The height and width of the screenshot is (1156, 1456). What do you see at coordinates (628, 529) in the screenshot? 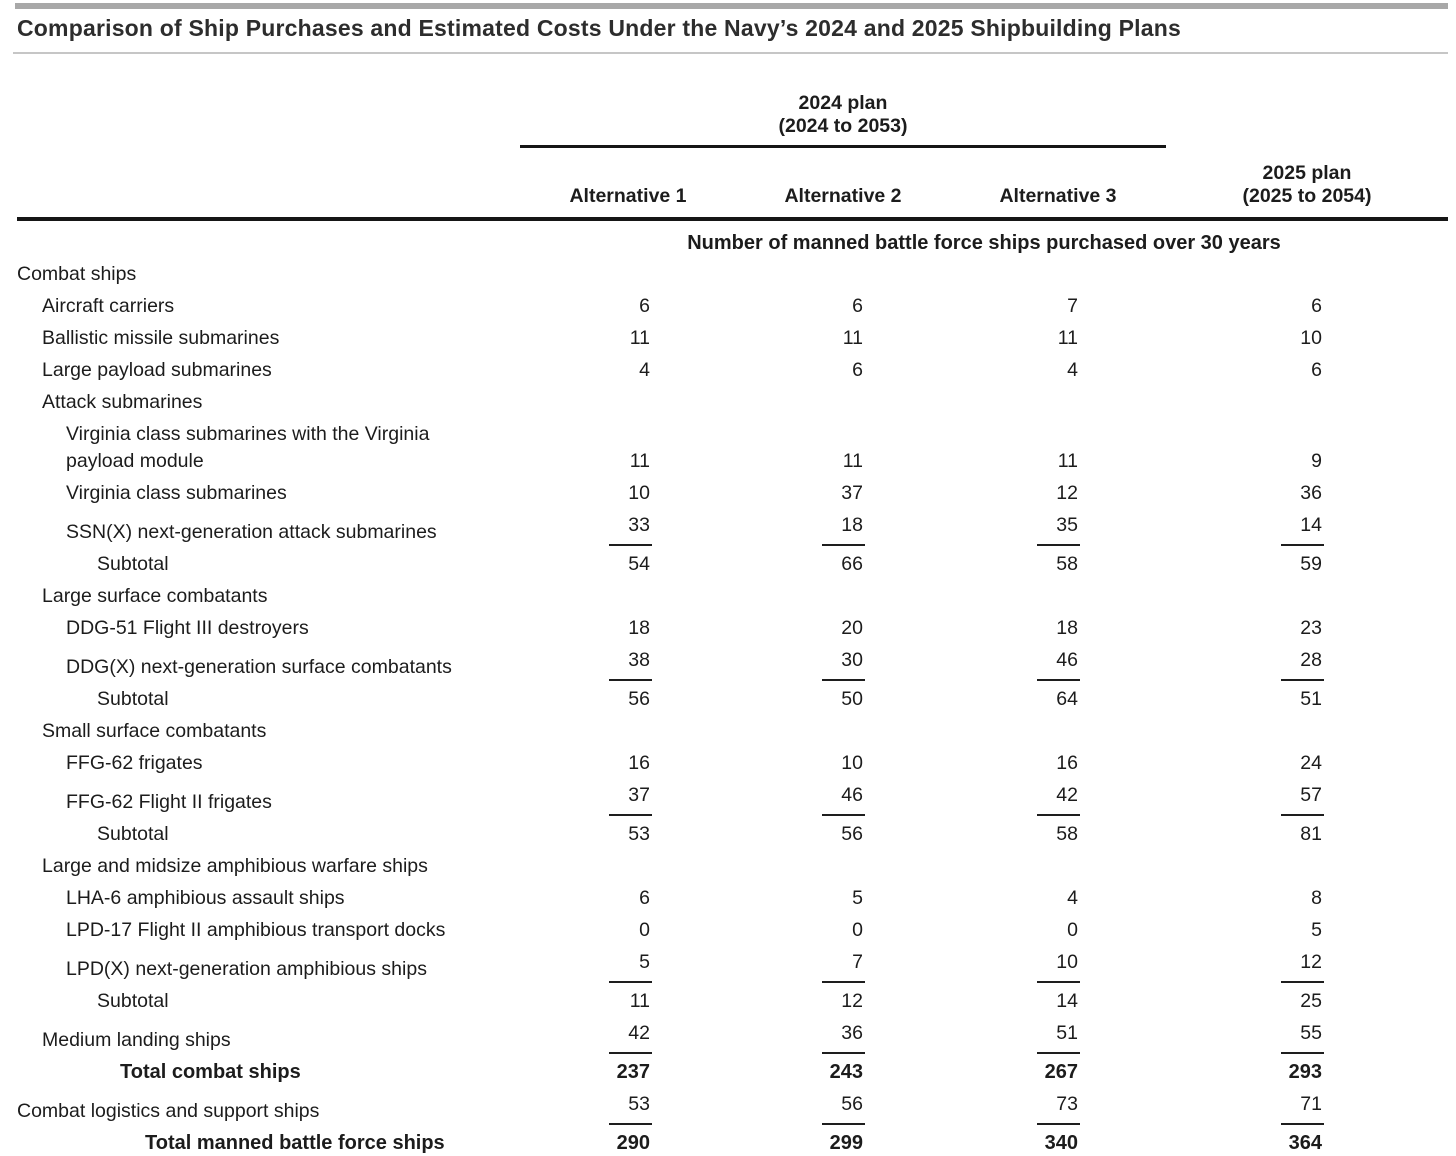
I see `cell-value: 33` at bounding box center [628, 529].